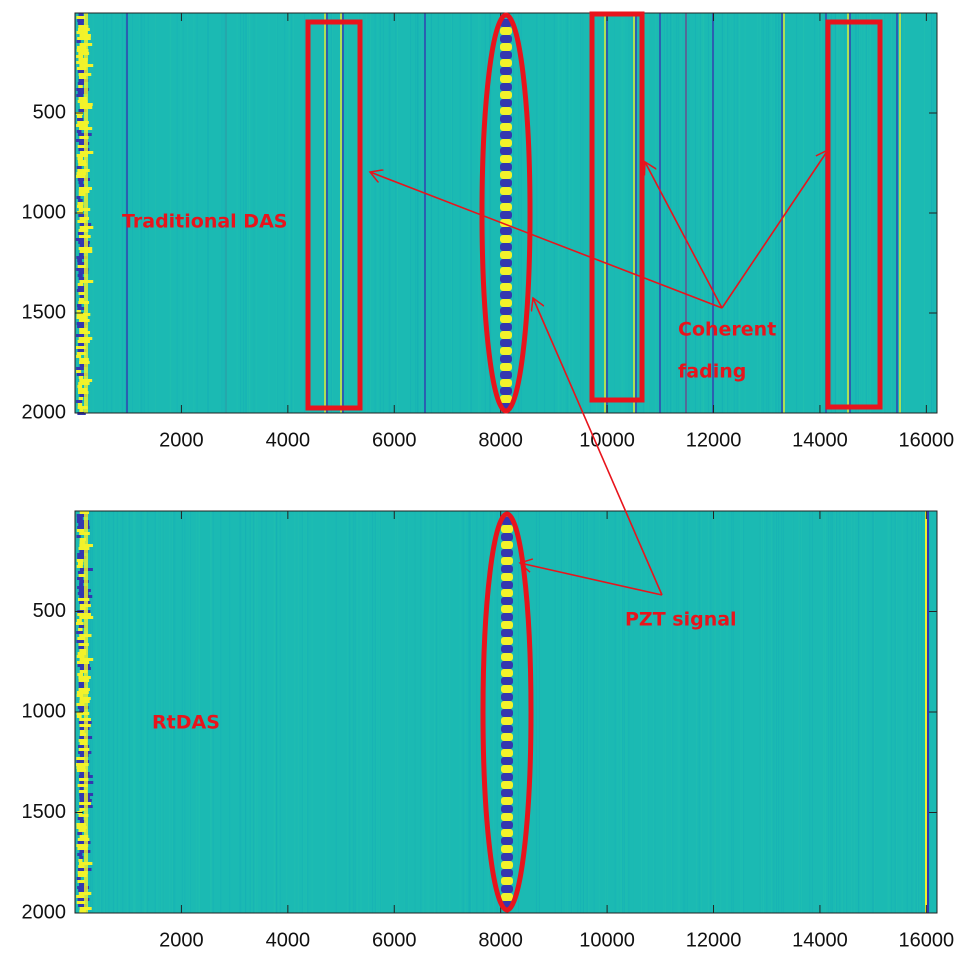 This screenshot has width=954, height=953. What do you see at coordinates (49, 611) in the screenshot?
I see `y-tick-label: 500` at bounding box center [49, 611].